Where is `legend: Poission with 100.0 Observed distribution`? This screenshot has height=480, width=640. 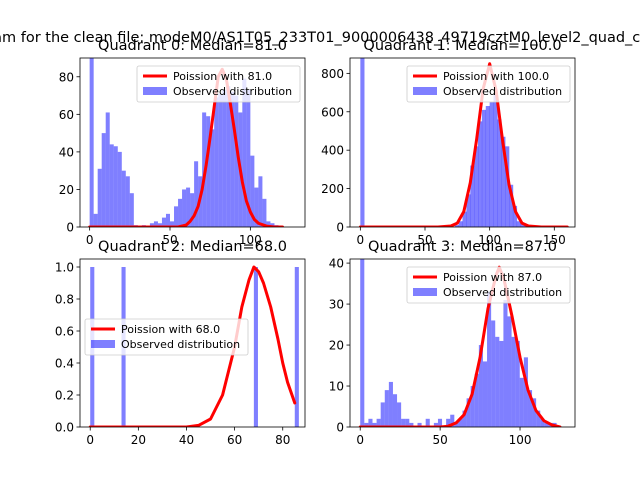 legend: Poission with 100.0 Observed distribution is located at coordinates (488, 84).